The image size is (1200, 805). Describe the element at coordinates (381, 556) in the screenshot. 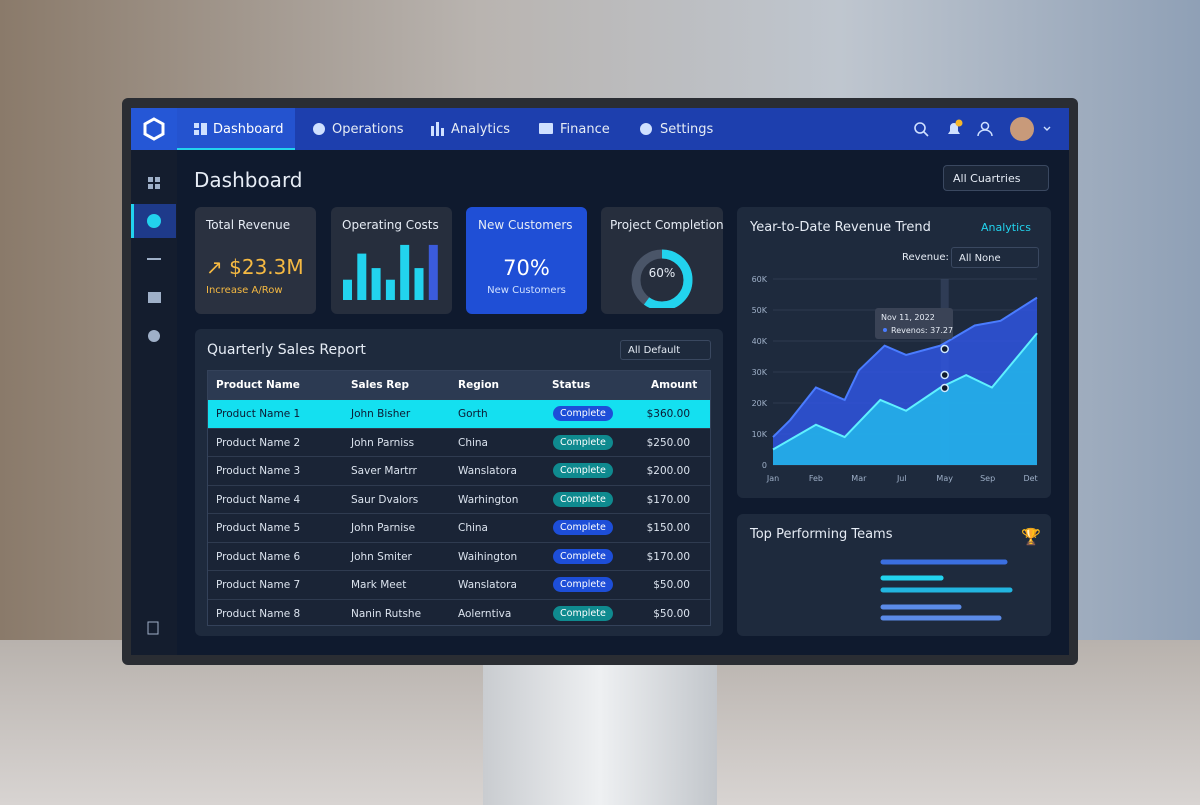

I see `cell: John Smiter` at that location.